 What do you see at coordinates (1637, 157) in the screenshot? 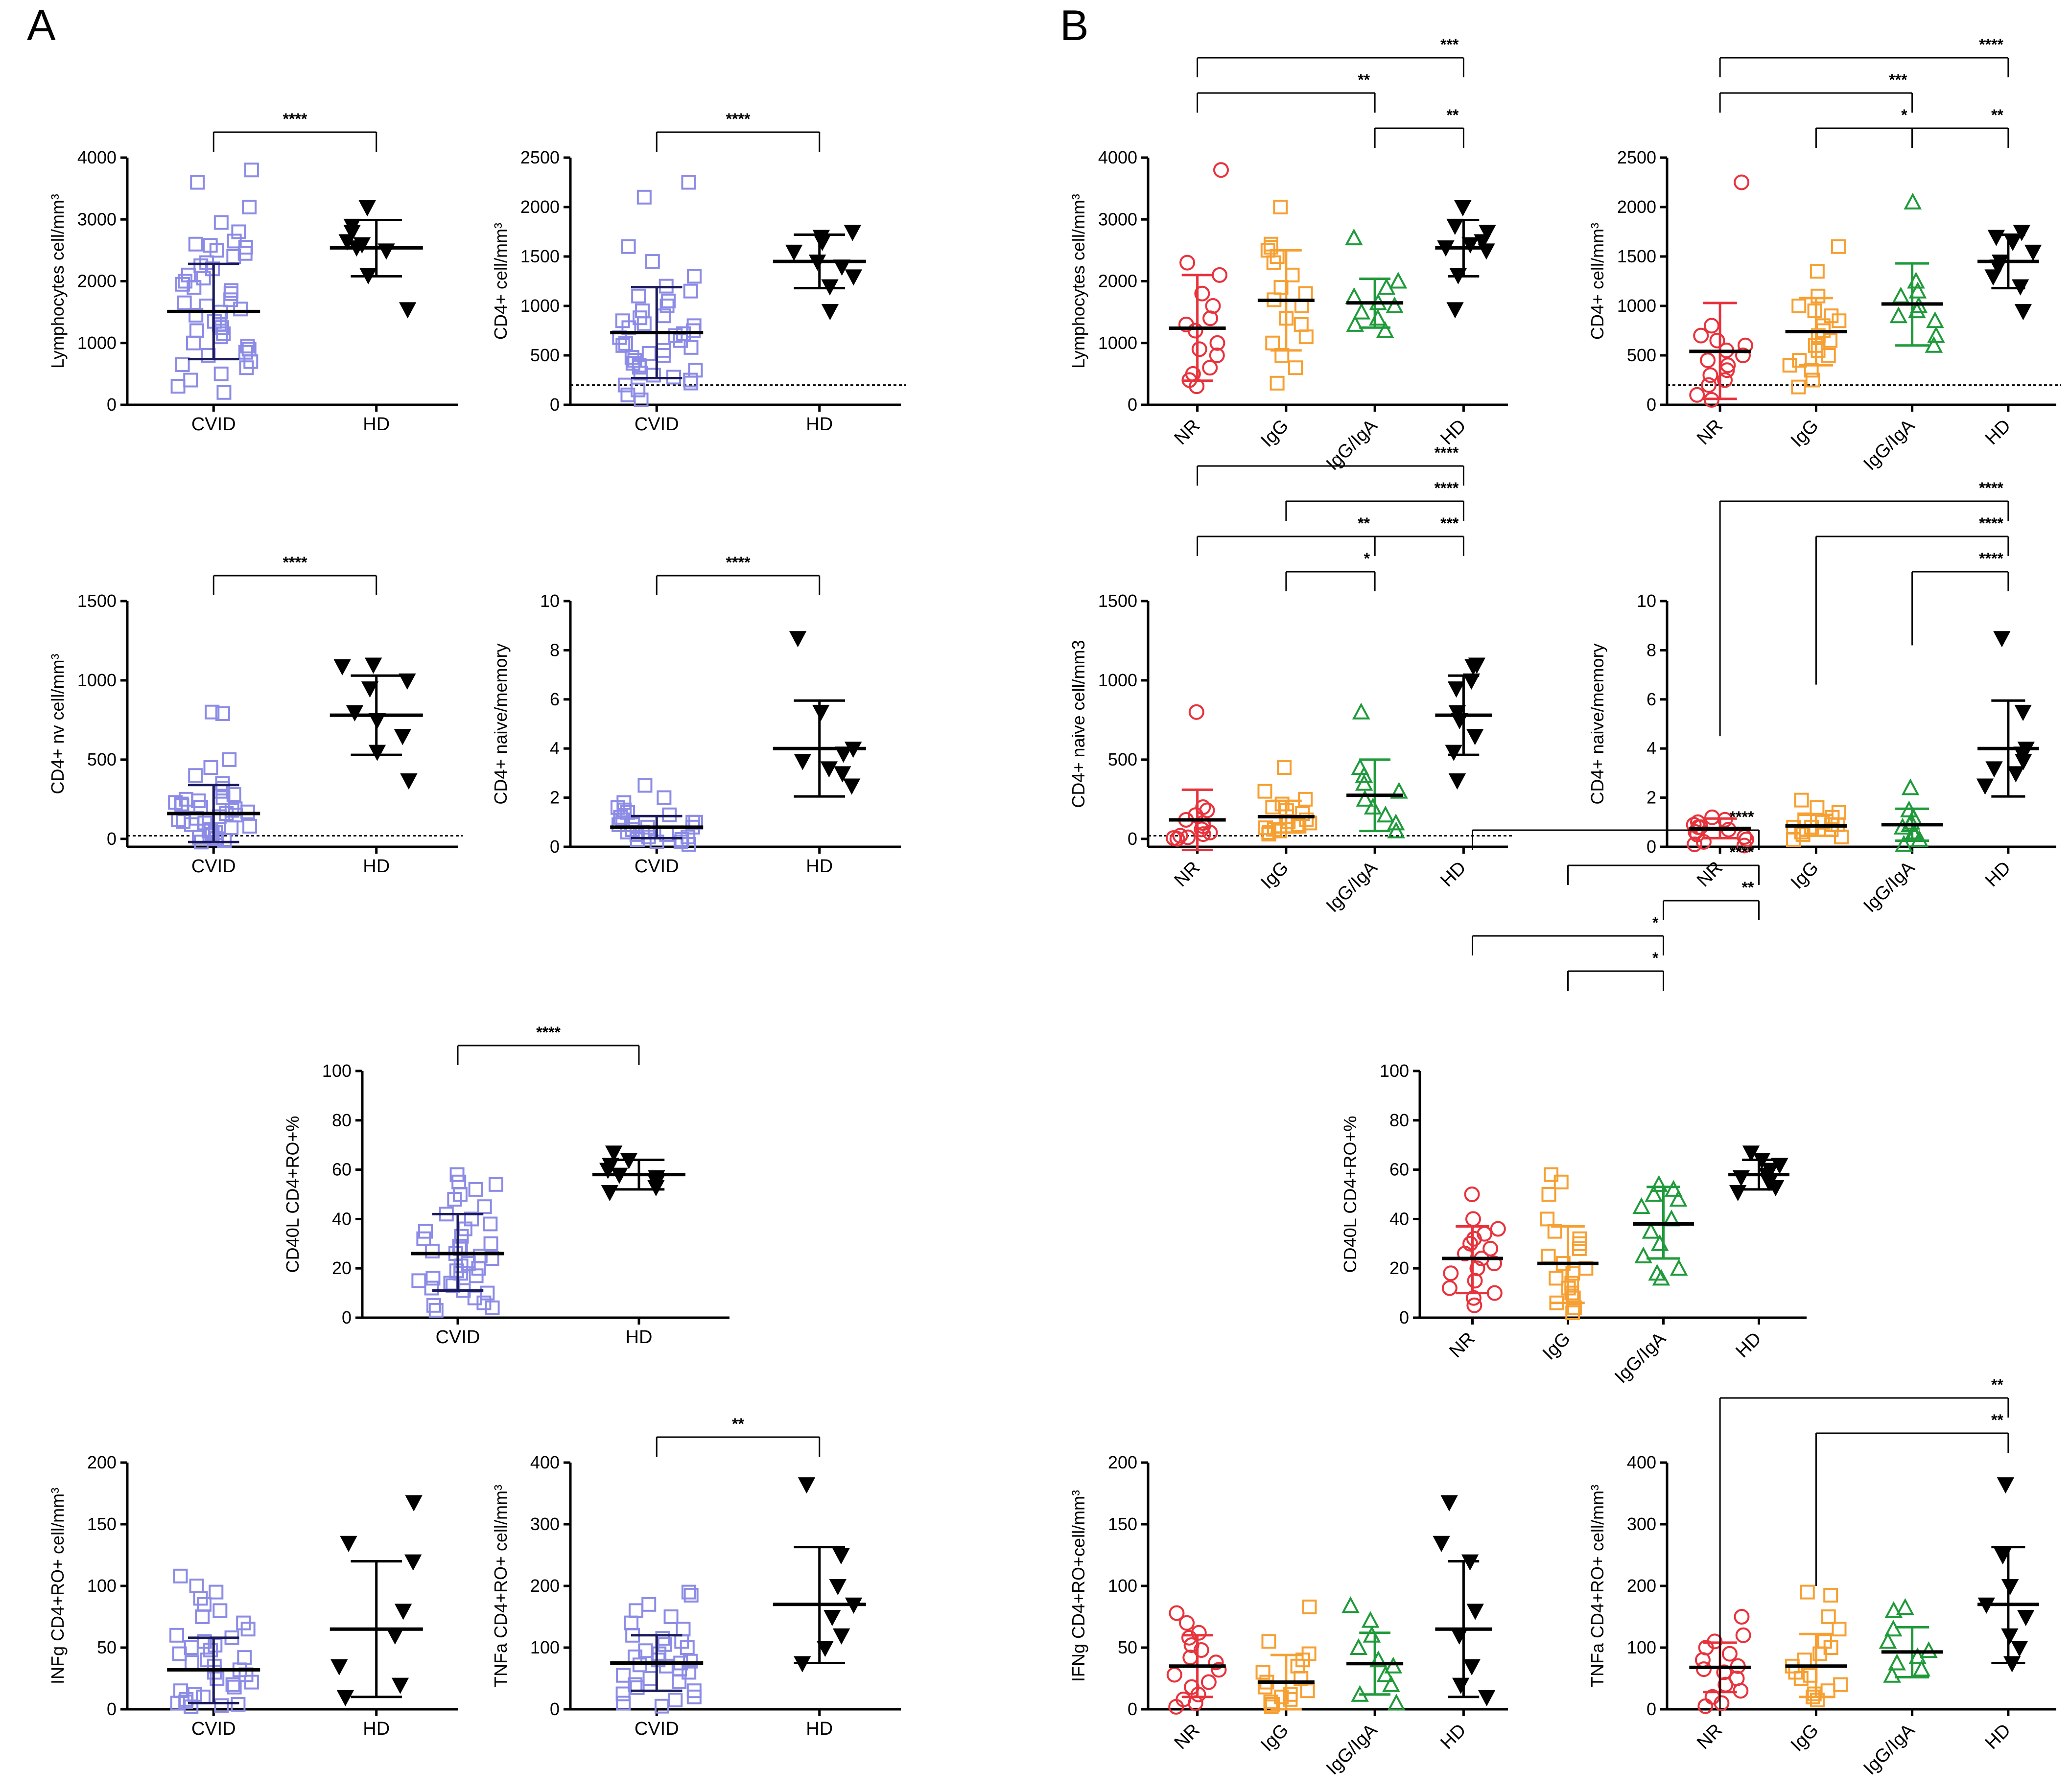
I see `y-tick-label: 2500` at bounding box center [1637, 157].